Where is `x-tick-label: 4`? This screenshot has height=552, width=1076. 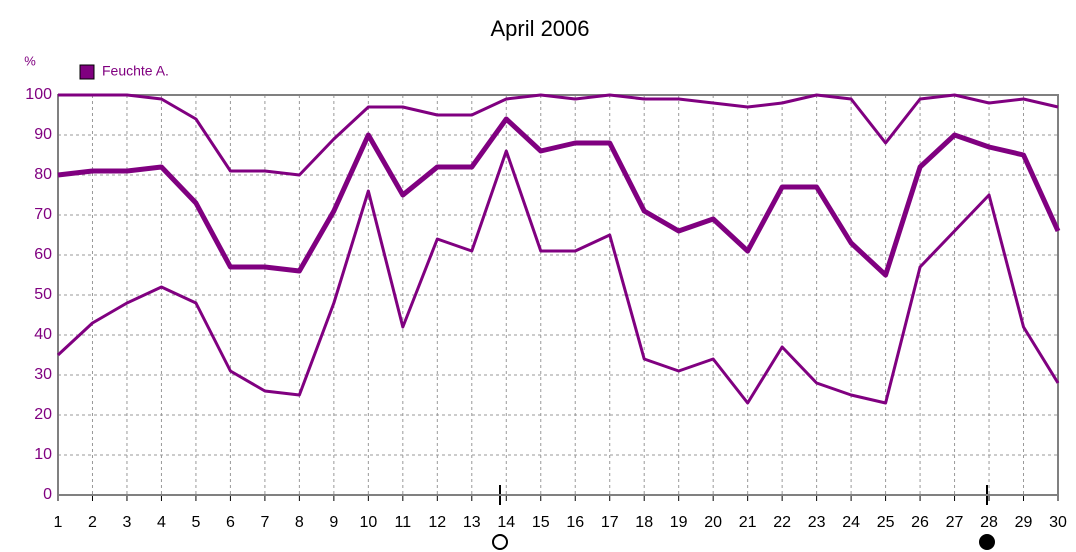 x-tick-label: 4 is located at coordinates (161, 522).